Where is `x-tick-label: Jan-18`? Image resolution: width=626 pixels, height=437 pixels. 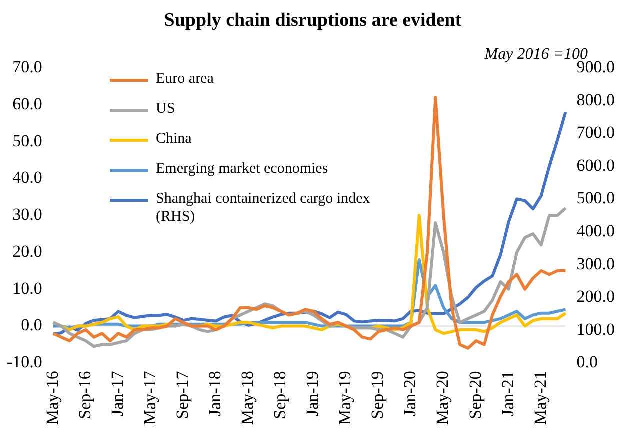
x-tick-label: Jan-18 is located at coordinates (215, 394).